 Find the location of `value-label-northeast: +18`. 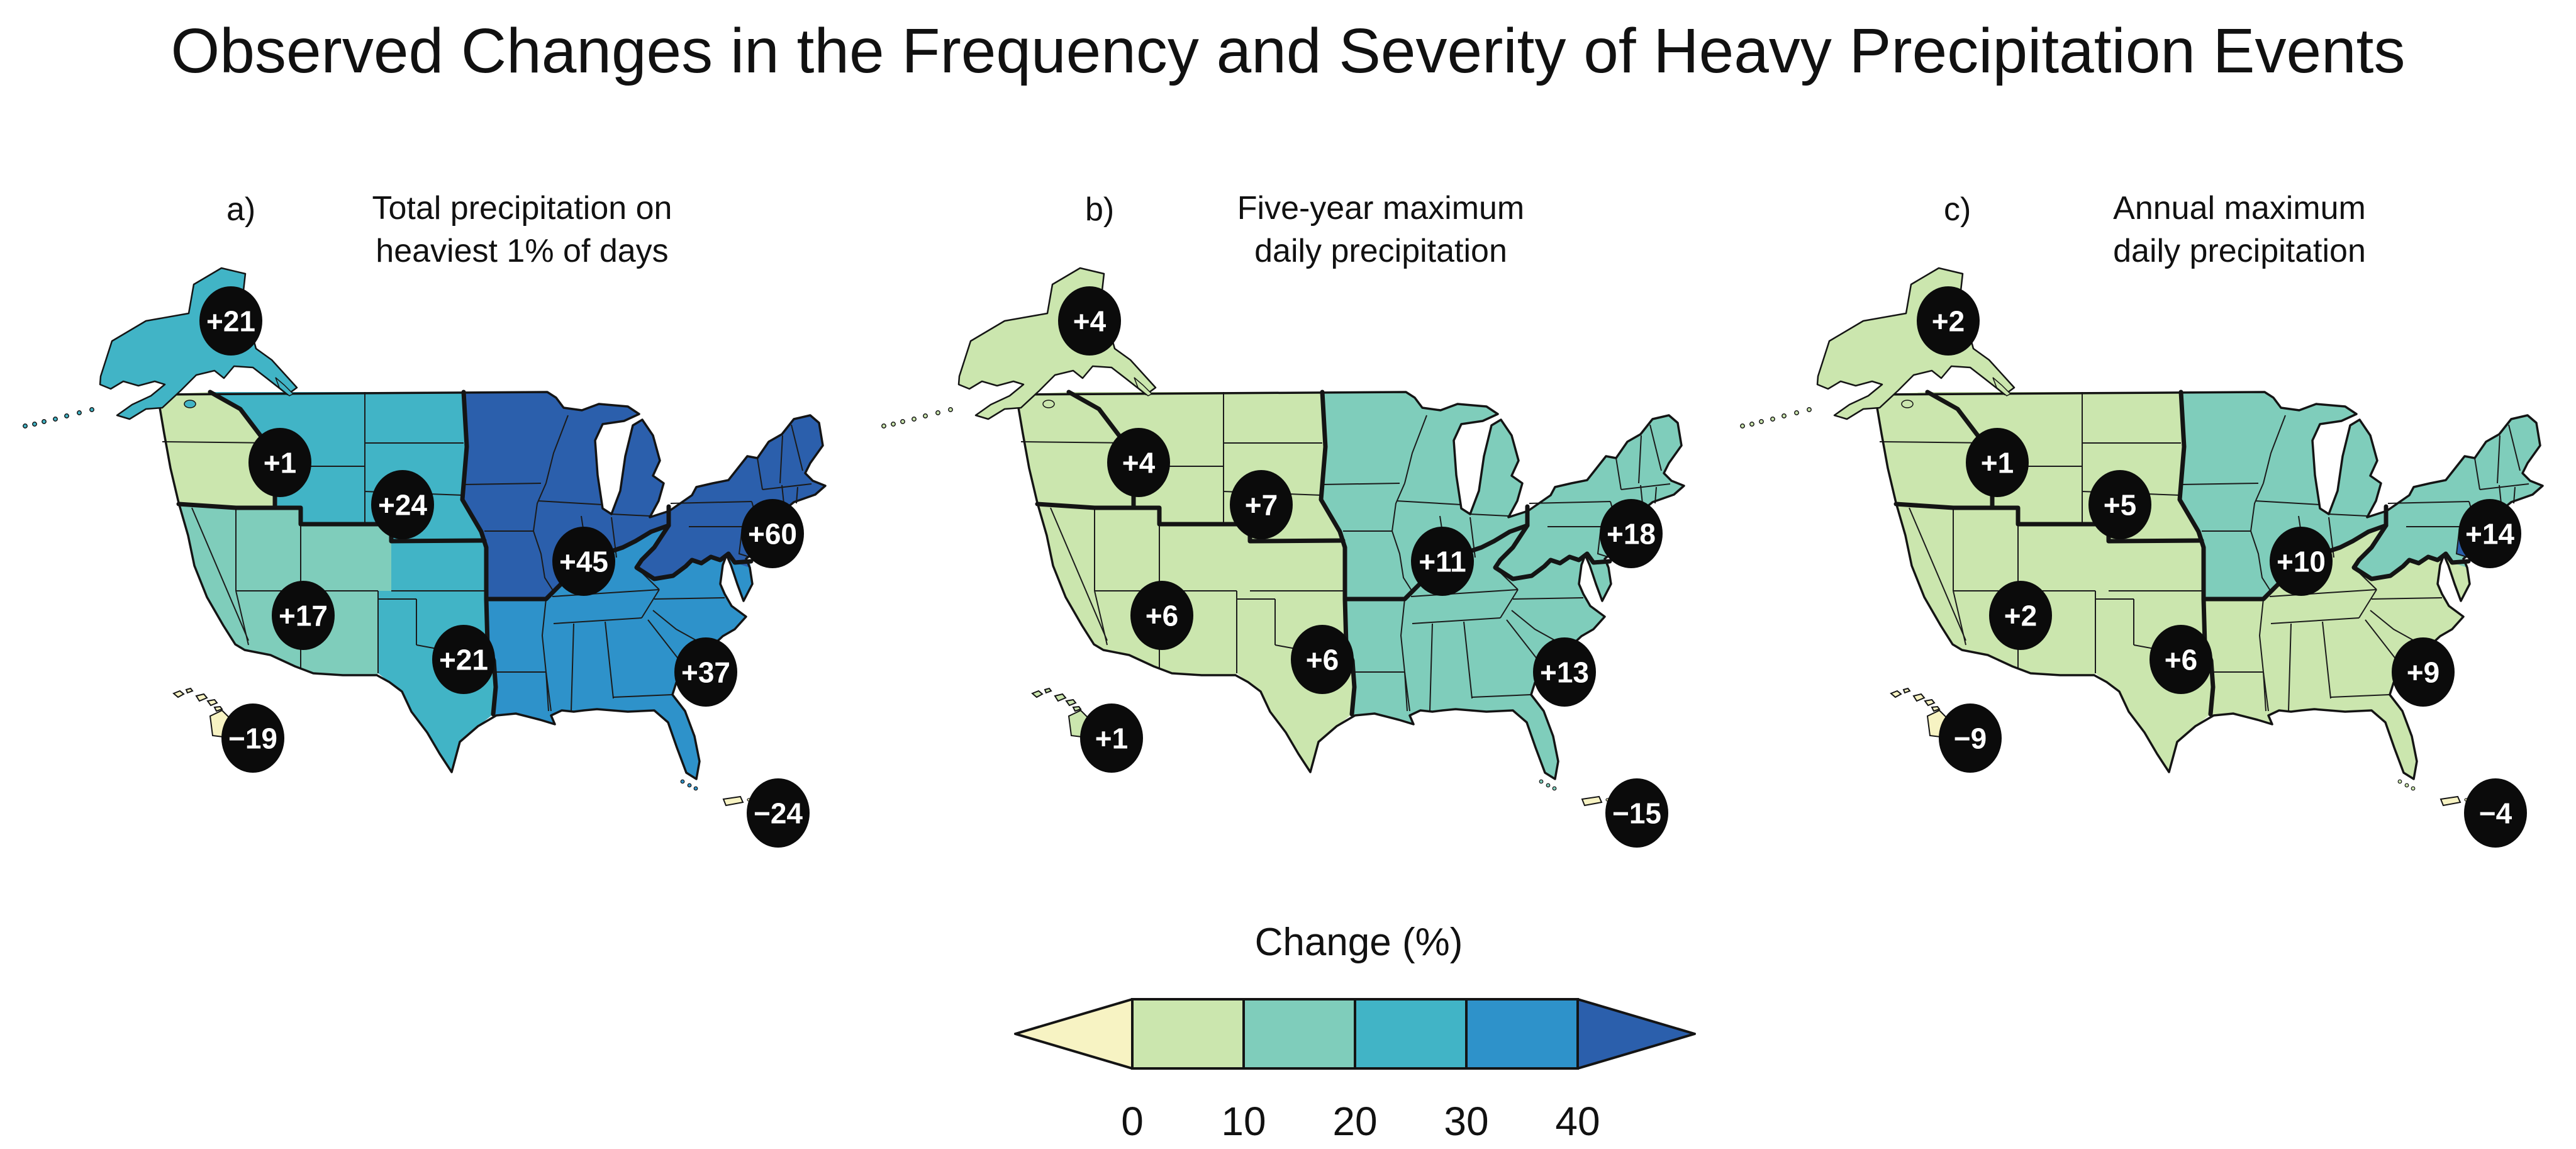

value-label-northeast: +18 is located at coordinates (1631, 534).